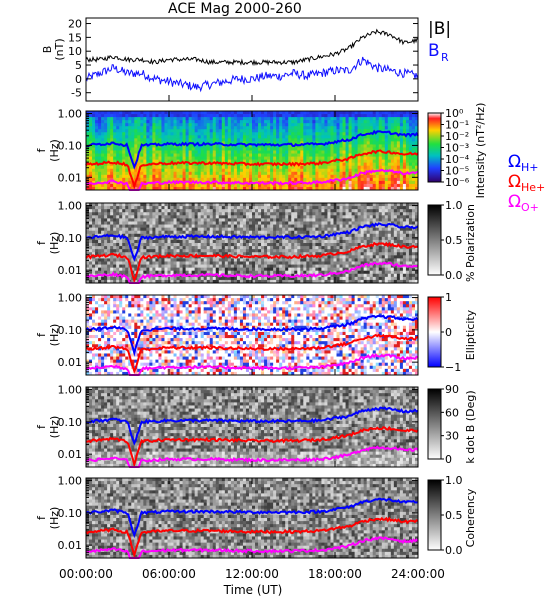 Image resolution: width=550 pixels, height=600 pixels. I want to click on colorbar-label-ellip: Ellipticity, so click(470, 334).